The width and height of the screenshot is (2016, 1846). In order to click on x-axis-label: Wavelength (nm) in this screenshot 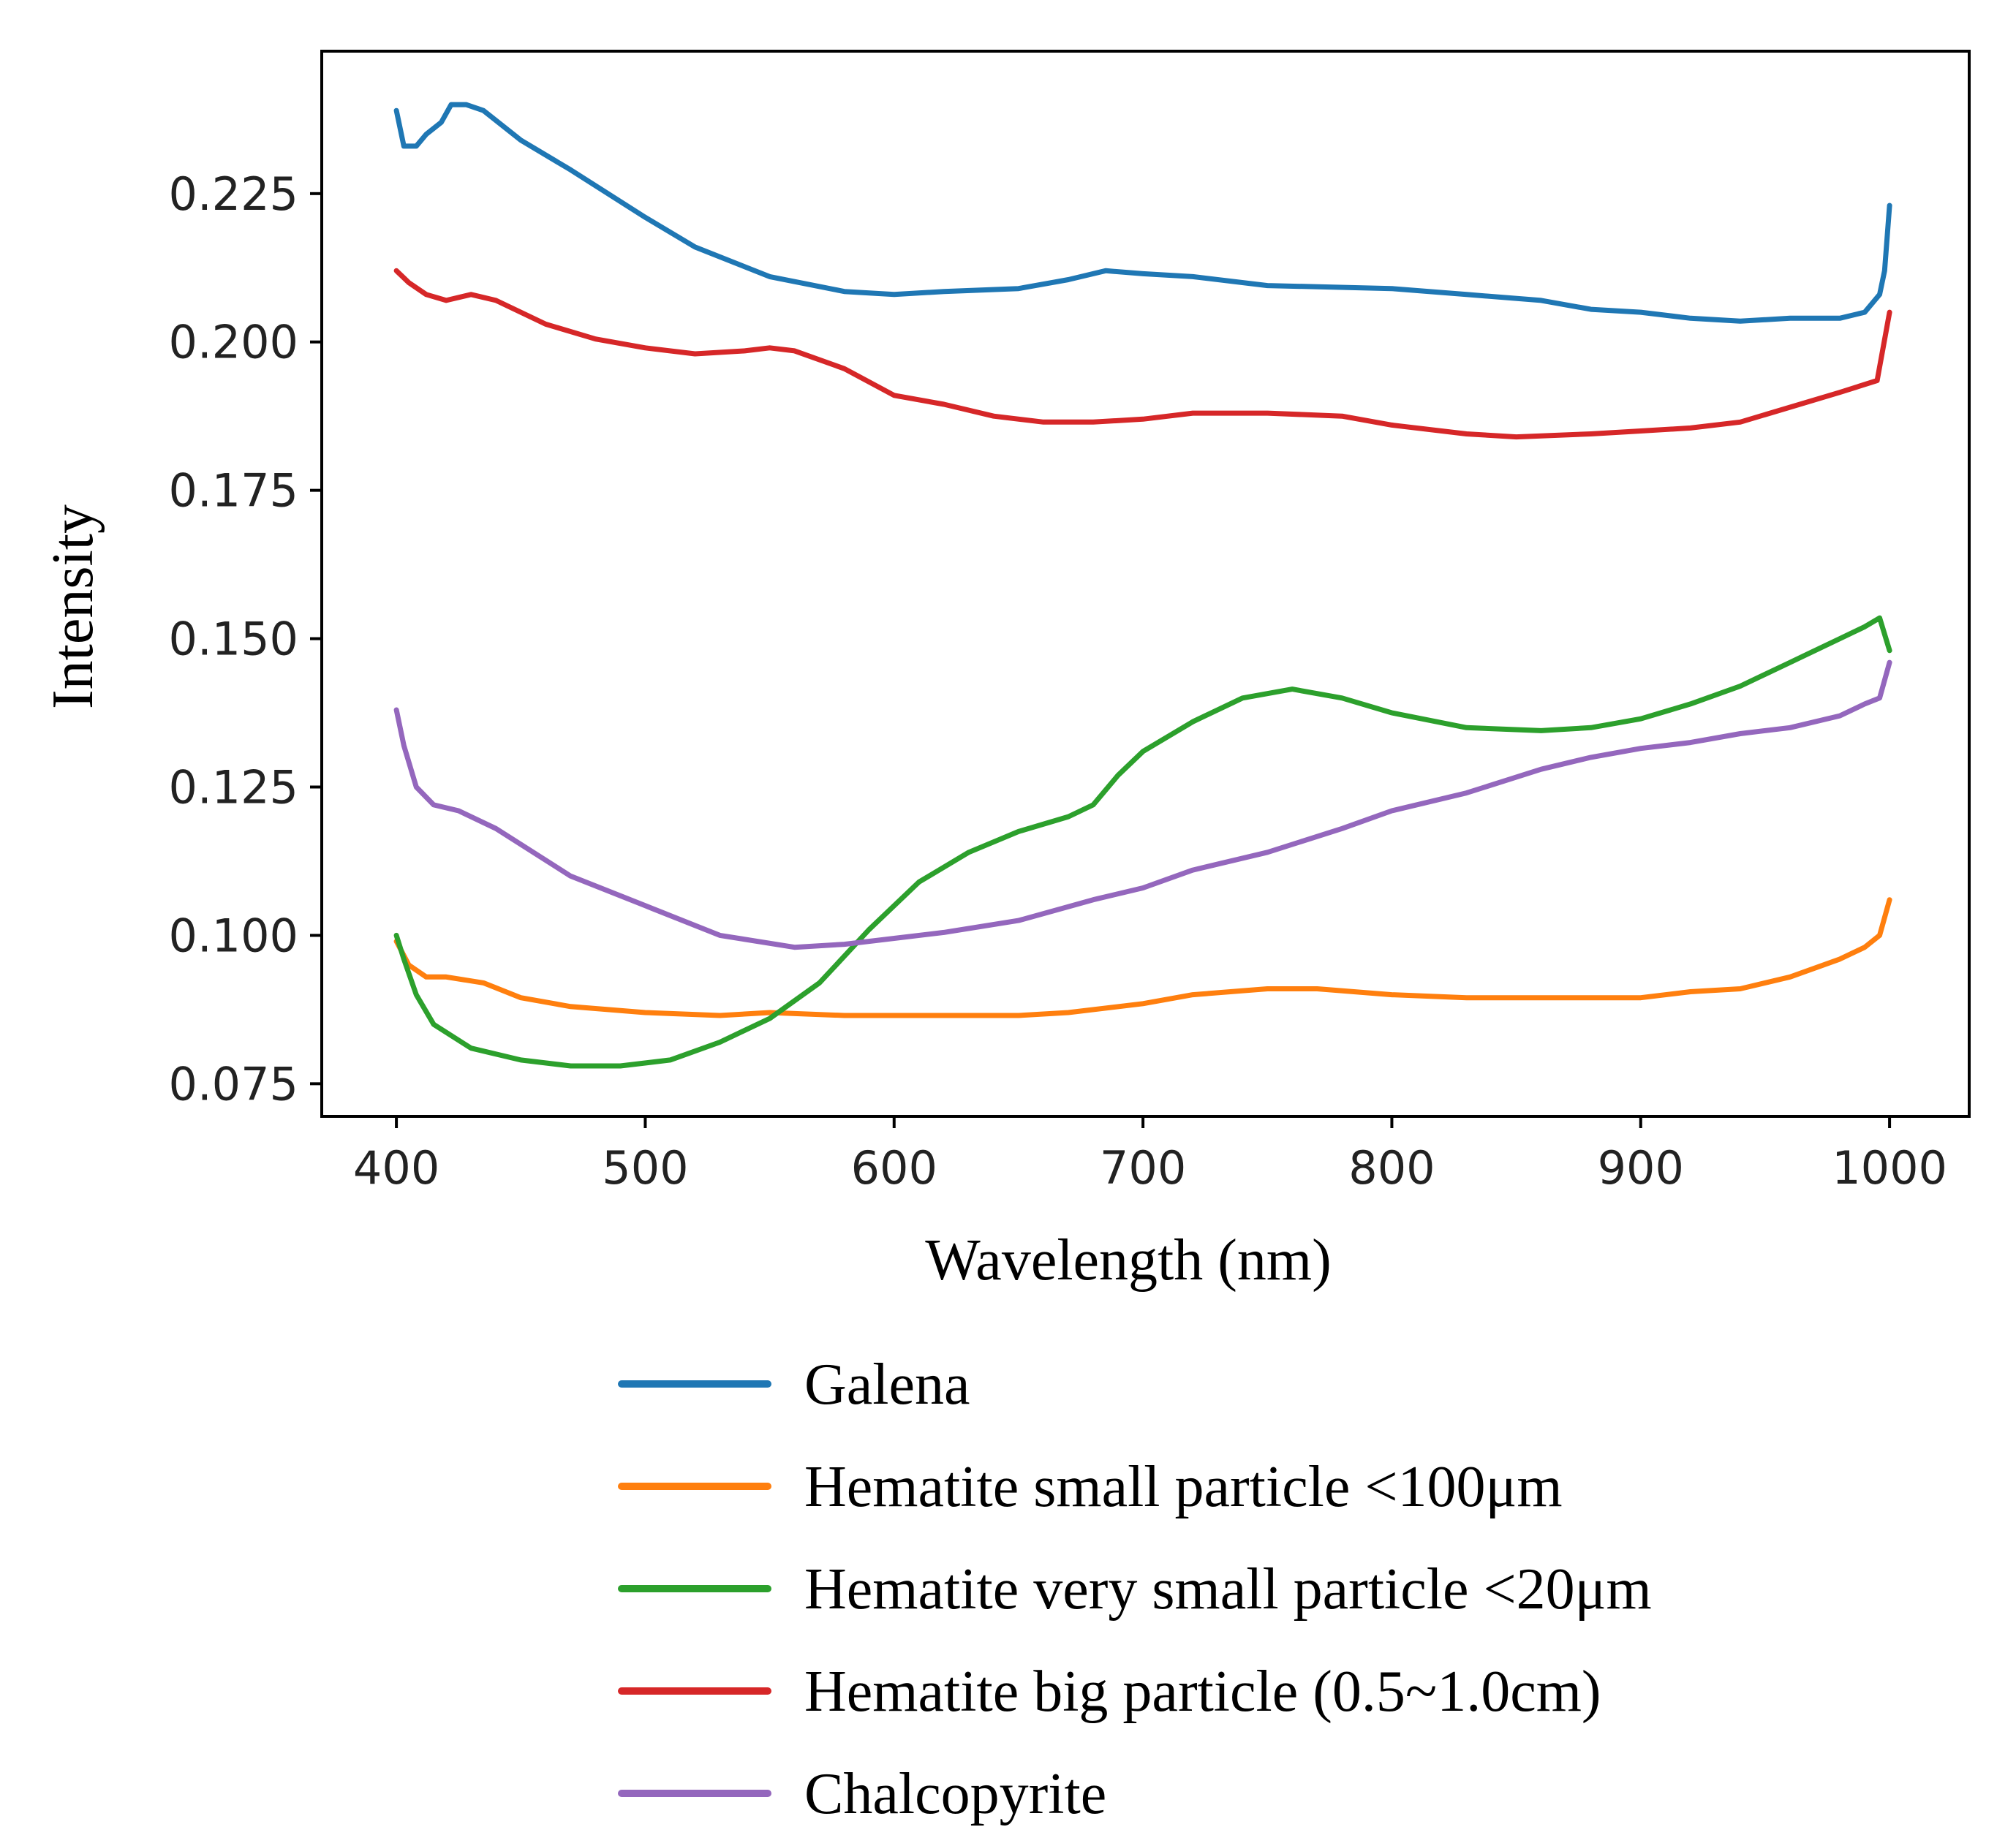, I will do `click(1128, 1260)`.